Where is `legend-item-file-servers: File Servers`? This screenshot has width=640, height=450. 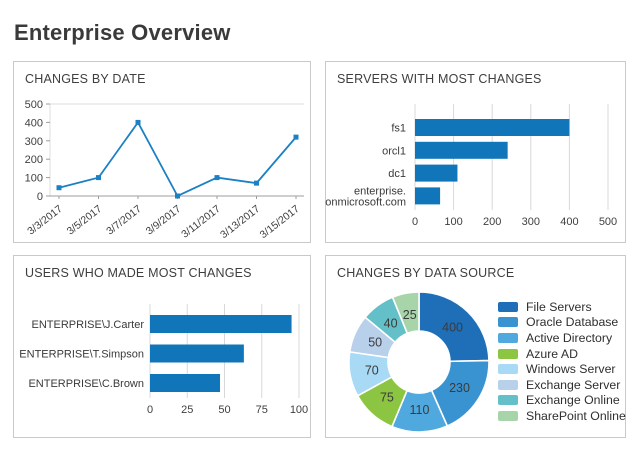 legend-item-file-servers: File Servers is located at coordinates (562, 307).